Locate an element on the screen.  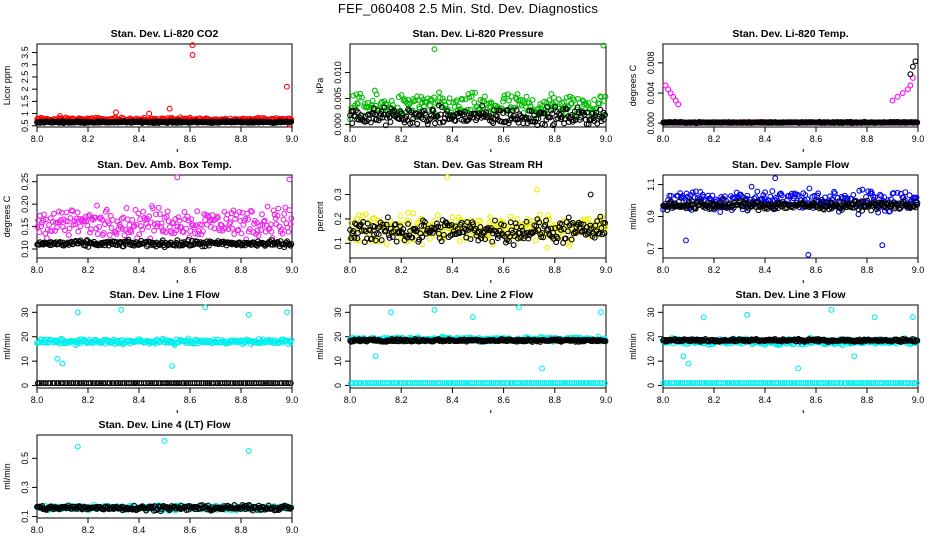
y-tick-label: 0.010 is located at coordinates (338, 72).